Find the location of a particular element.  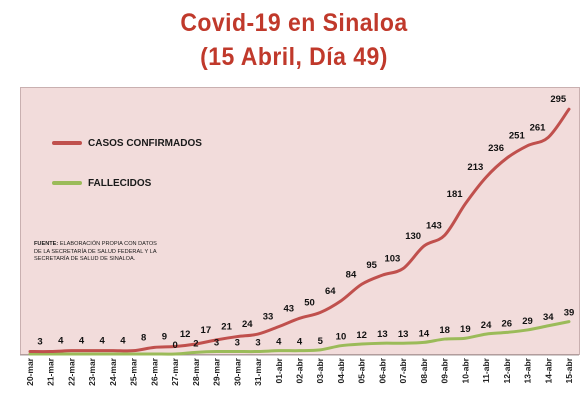

x-tick-label: 04-abr is located at coordinates (341, 370).